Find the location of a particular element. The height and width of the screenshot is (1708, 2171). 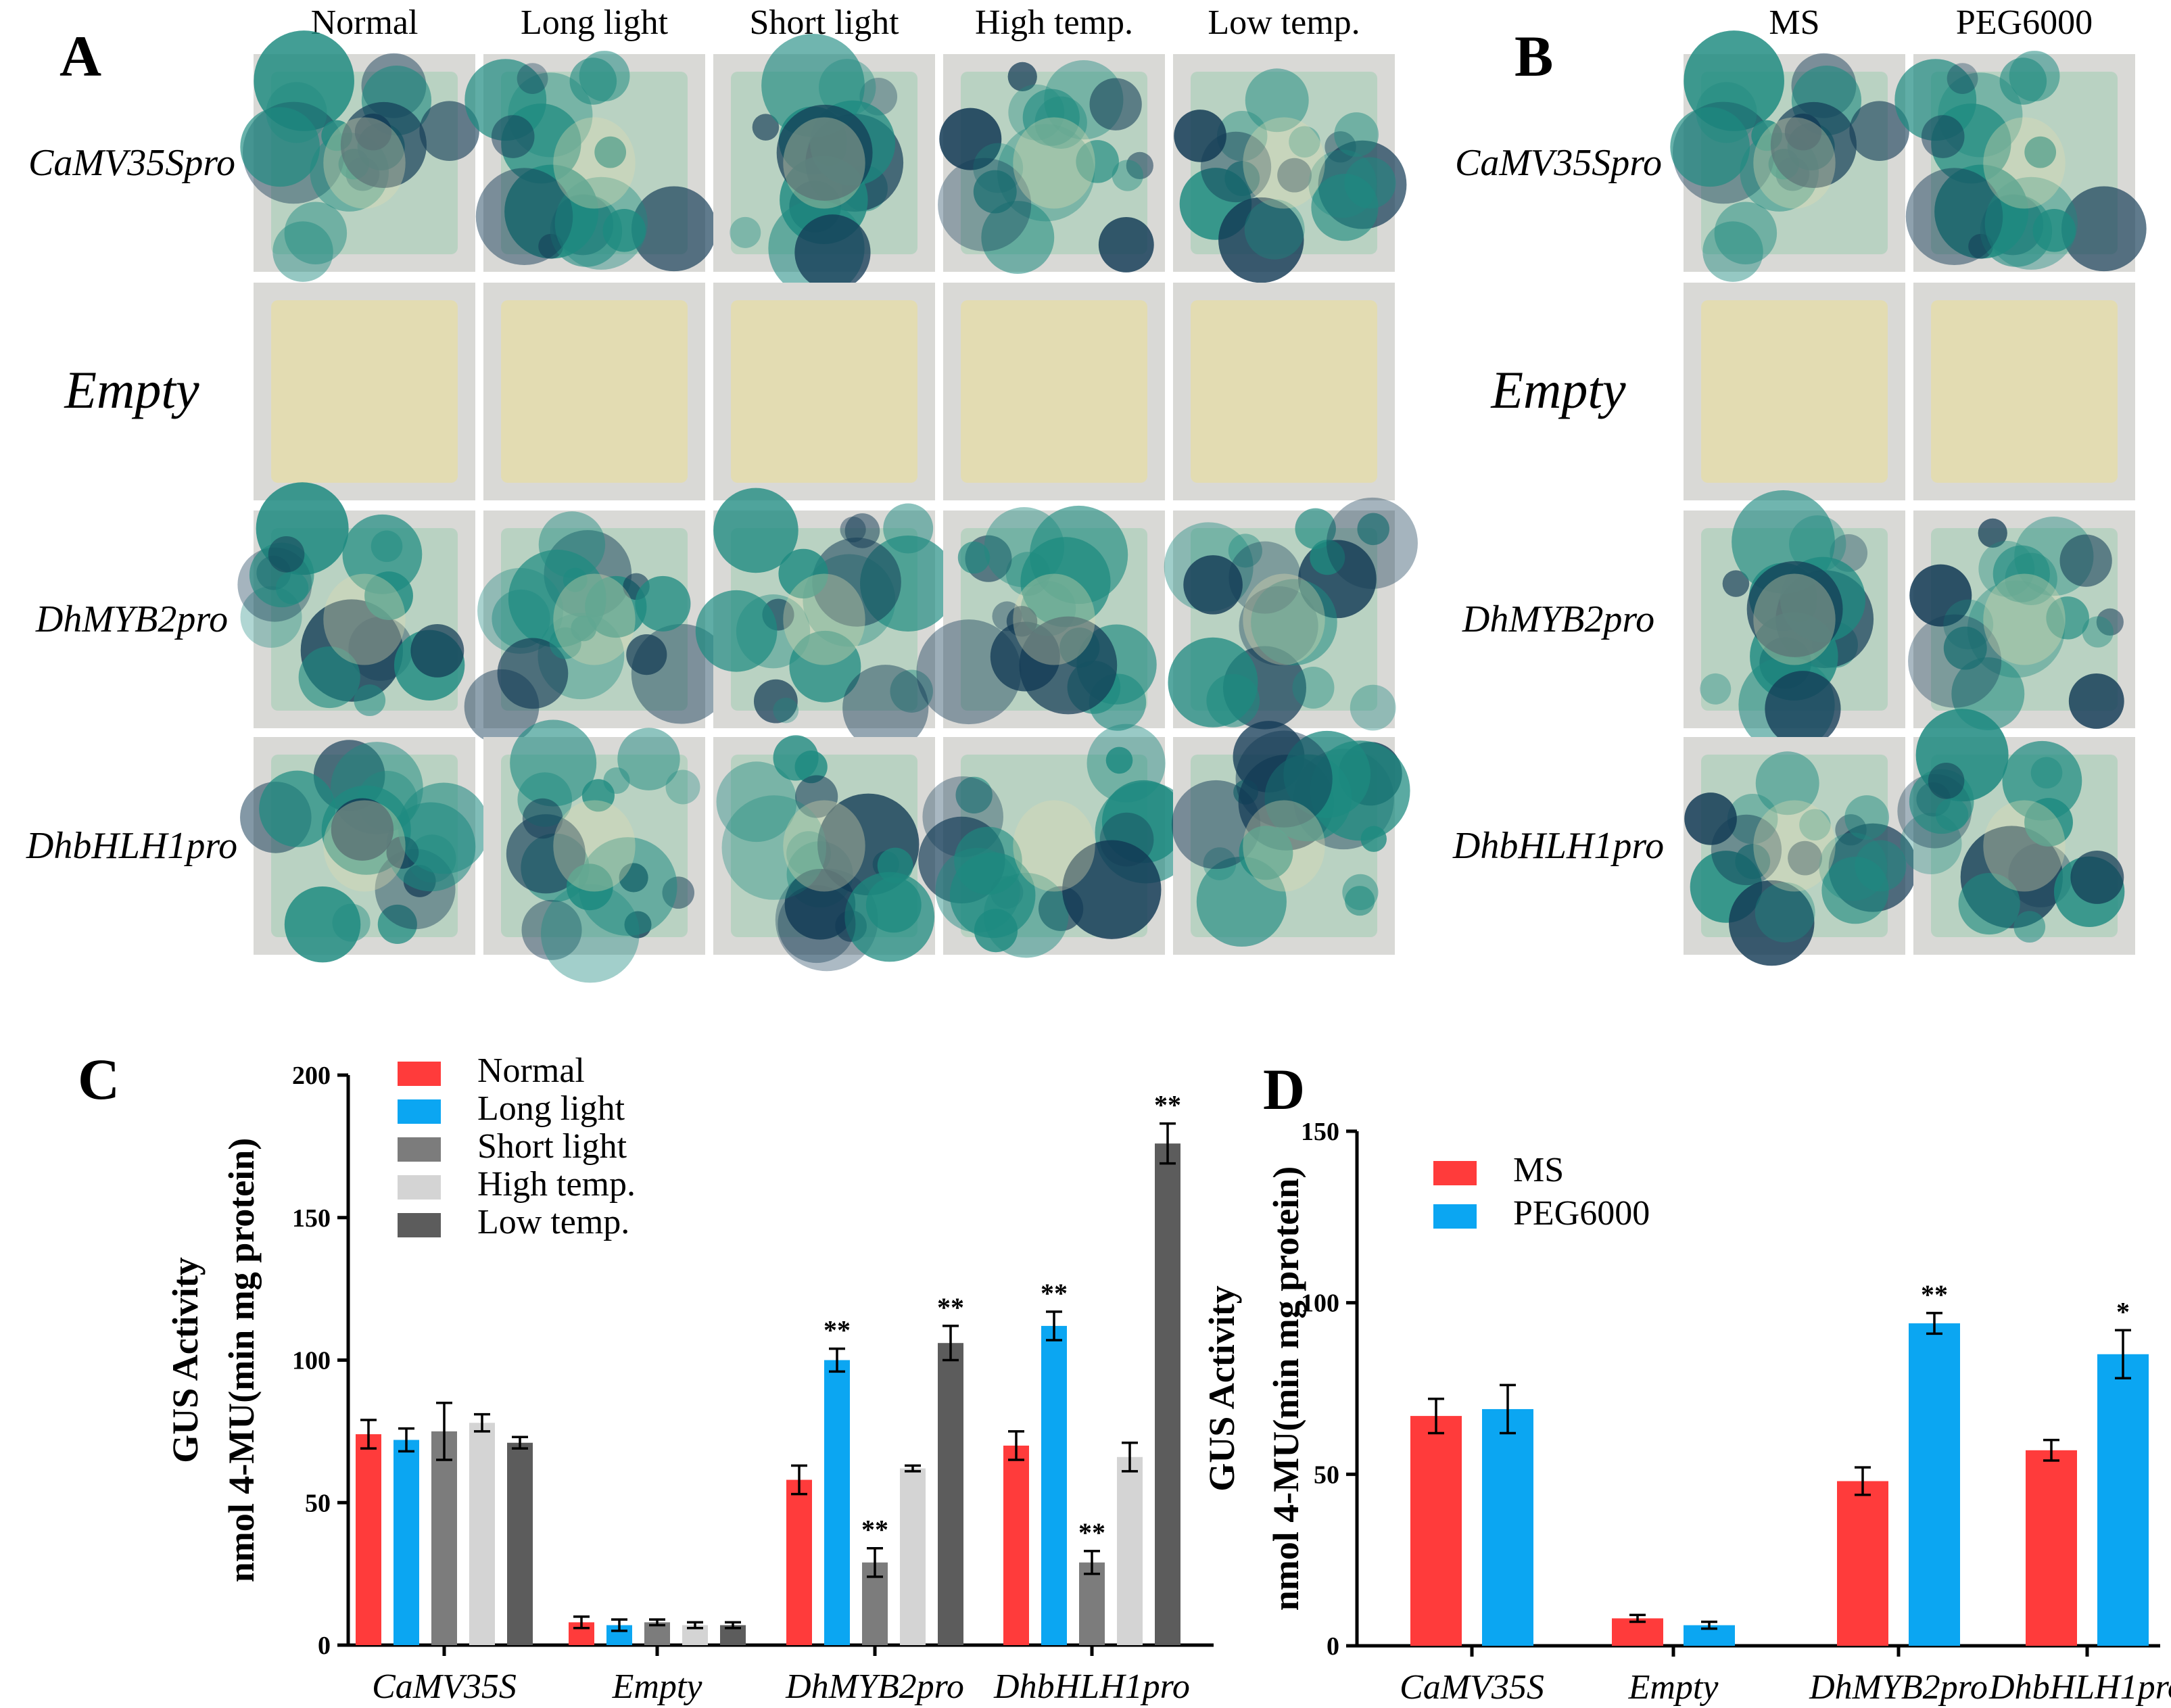

column-label: Low temp. is located at coordinates (1284, 22).